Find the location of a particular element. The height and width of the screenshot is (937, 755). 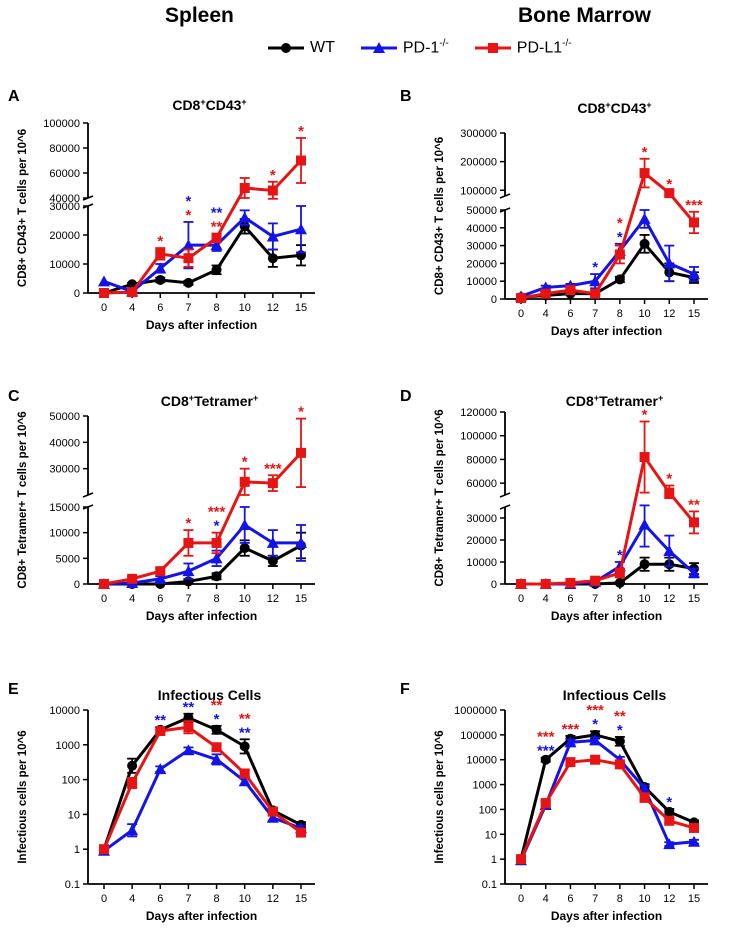

y-tick-label: 0.1 is located at coordinates (72, 885).